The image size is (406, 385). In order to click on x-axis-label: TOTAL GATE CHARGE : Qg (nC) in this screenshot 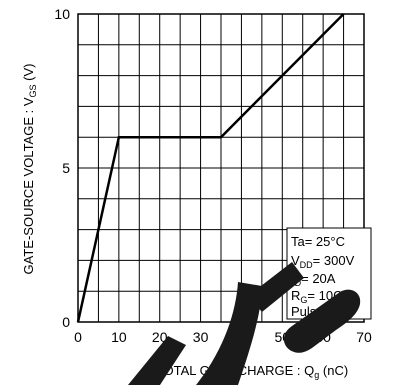, I will do `click(252, 371)`.